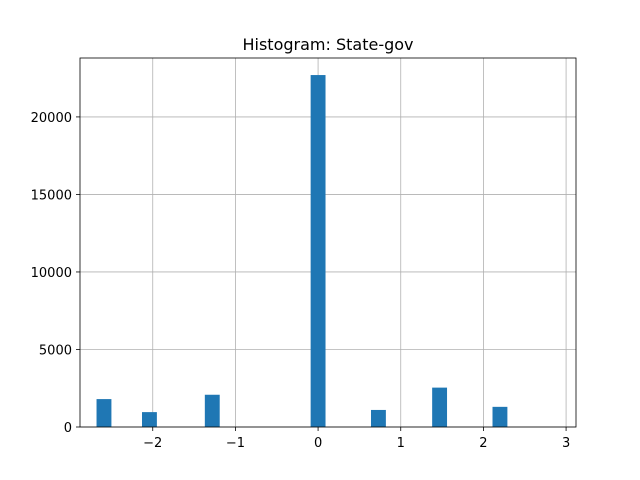  Describe the element at coordinates (51, 195) in the screenshot. I see `y-tick-label-3: 15000` at that location.